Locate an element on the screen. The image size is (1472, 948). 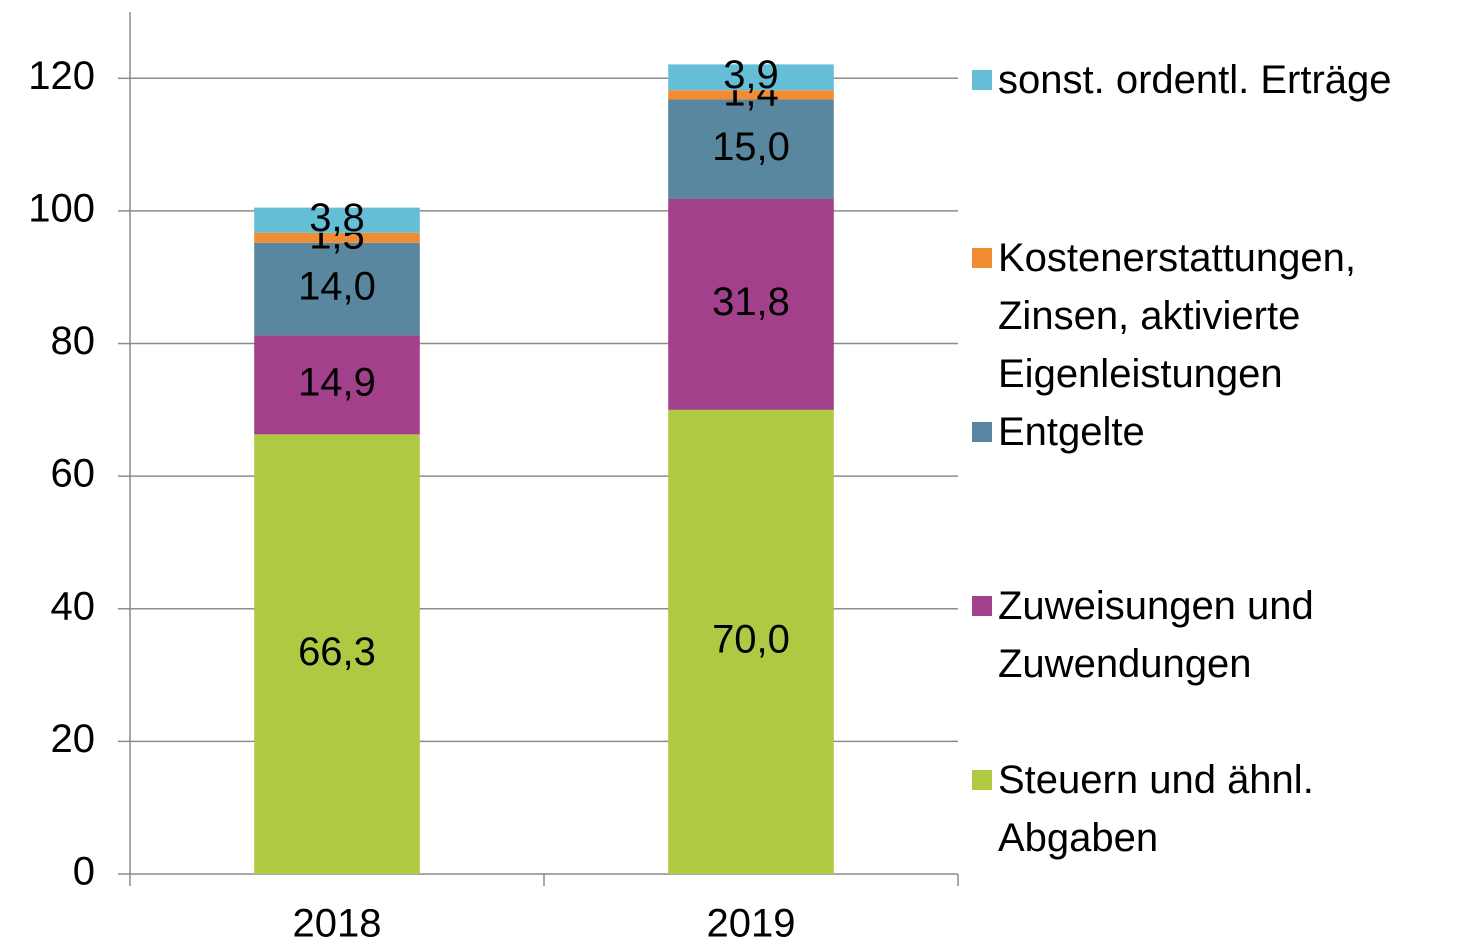
legend-label: Steuern und ähnl. Abgaben is located at coordinates (1156, 809).